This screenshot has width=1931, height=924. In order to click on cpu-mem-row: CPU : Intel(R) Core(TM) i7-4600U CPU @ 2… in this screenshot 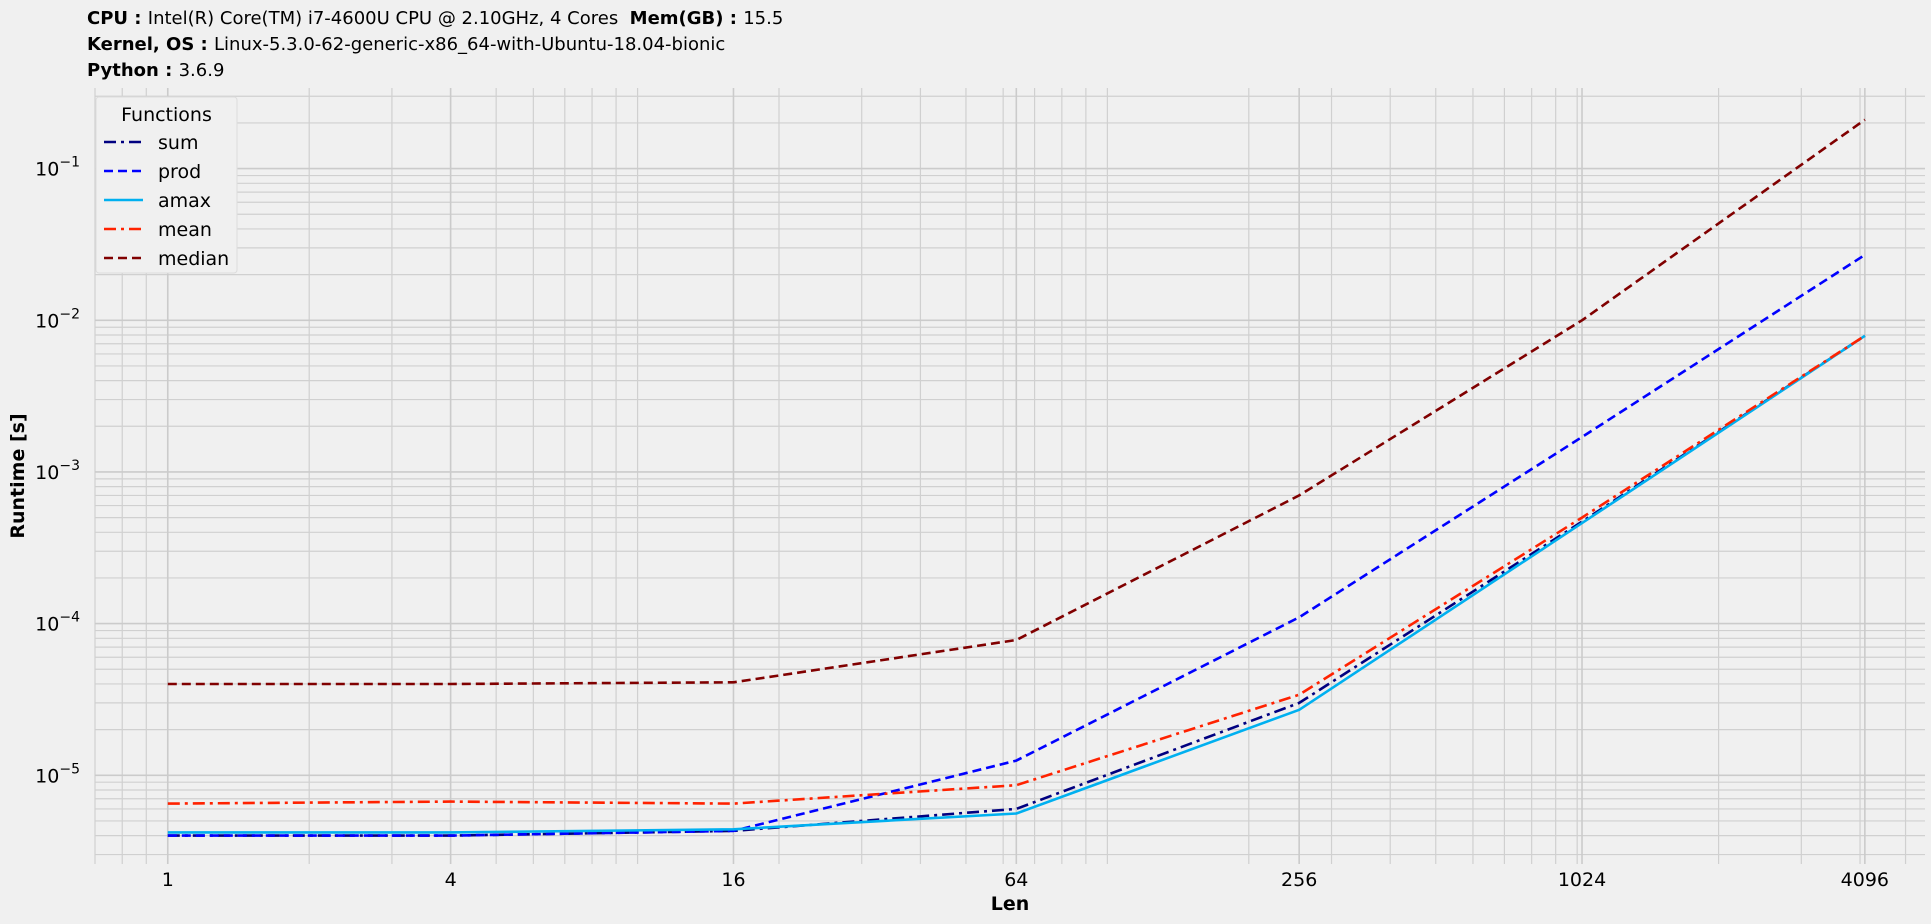, I will do `click(435, 19)`.